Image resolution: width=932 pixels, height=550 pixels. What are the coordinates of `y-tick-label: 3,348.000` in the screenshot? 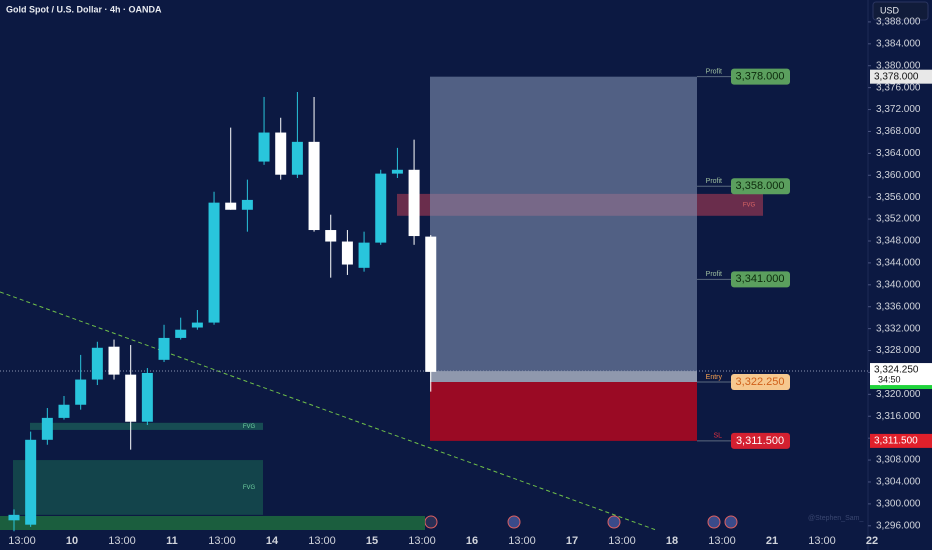 It's located at (898, 241).